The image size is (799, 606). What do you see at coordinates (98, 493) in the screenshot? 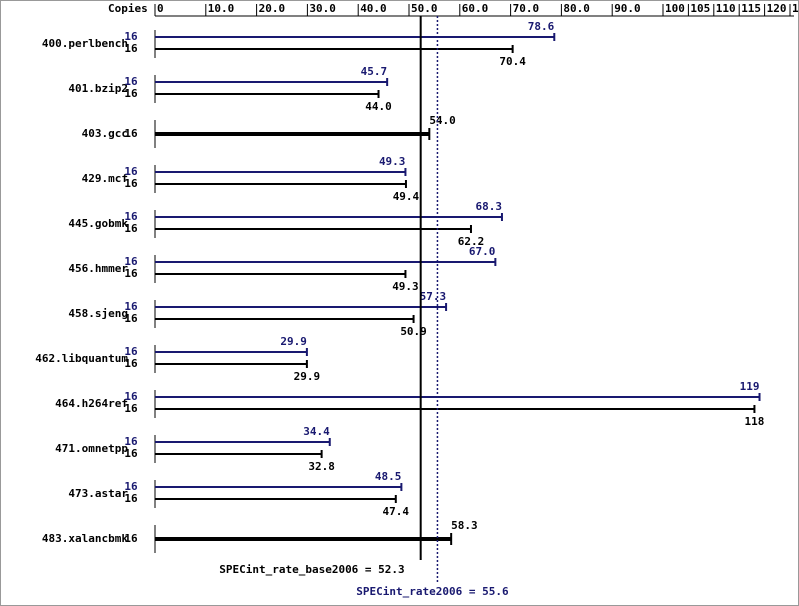
I see `category-label: 473.astar` at bounding box center [98, 493].